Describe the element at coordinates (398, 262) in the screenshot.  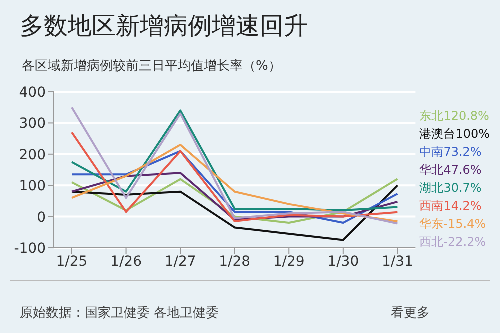
I see `x-tick-label: 1/31` at that location.